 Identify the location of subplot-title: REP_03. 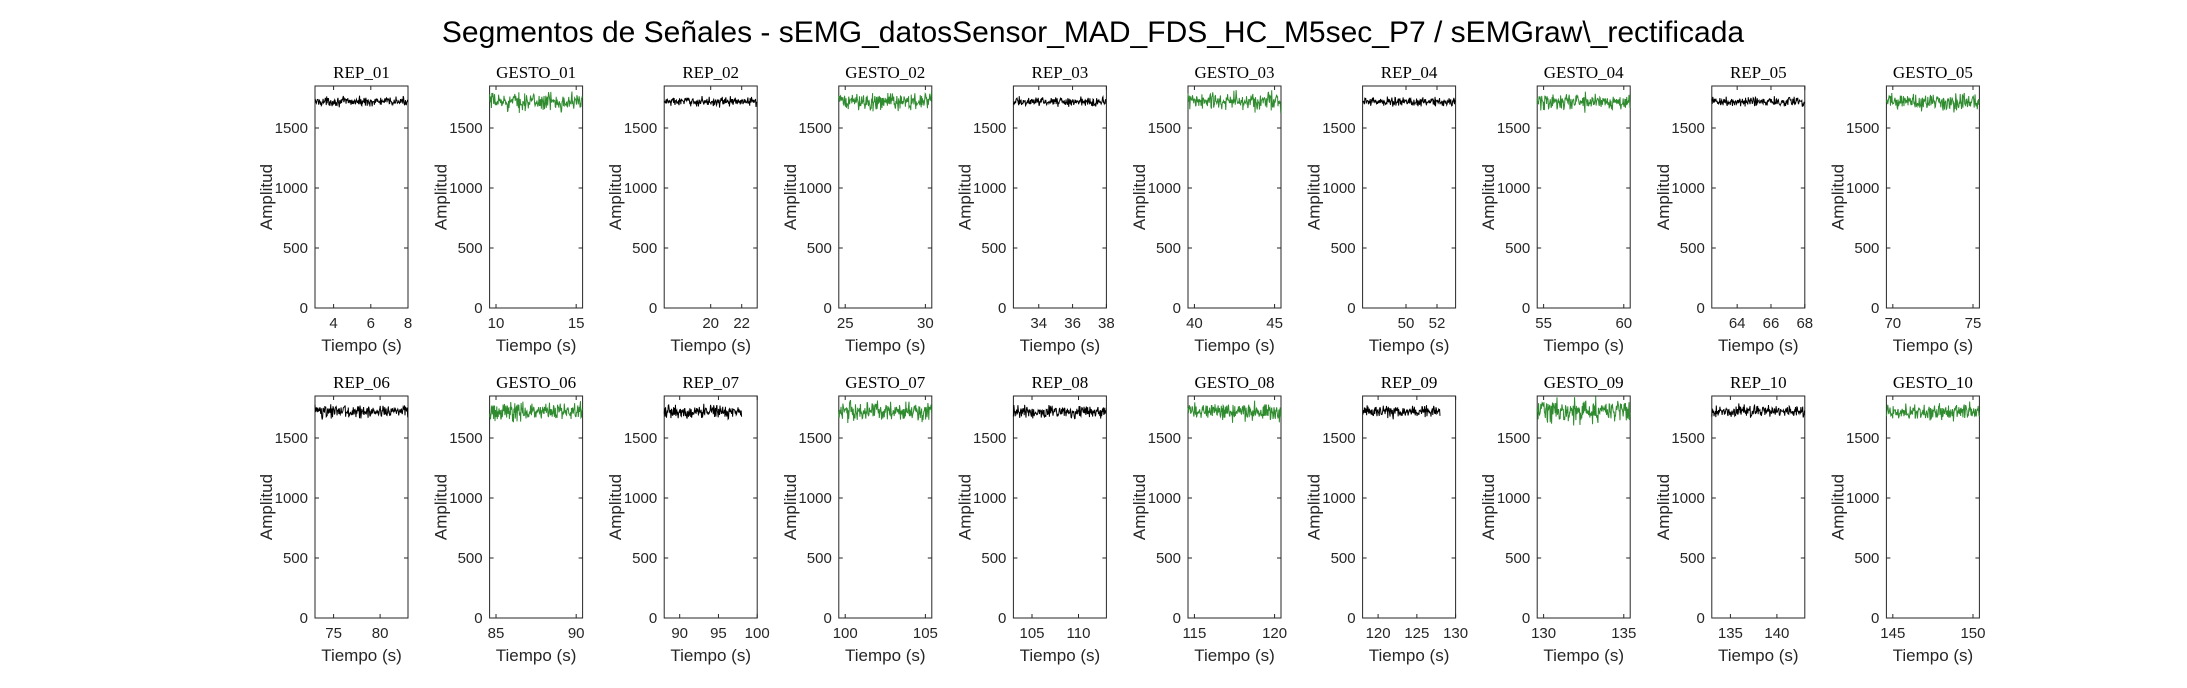
(1060, 72).